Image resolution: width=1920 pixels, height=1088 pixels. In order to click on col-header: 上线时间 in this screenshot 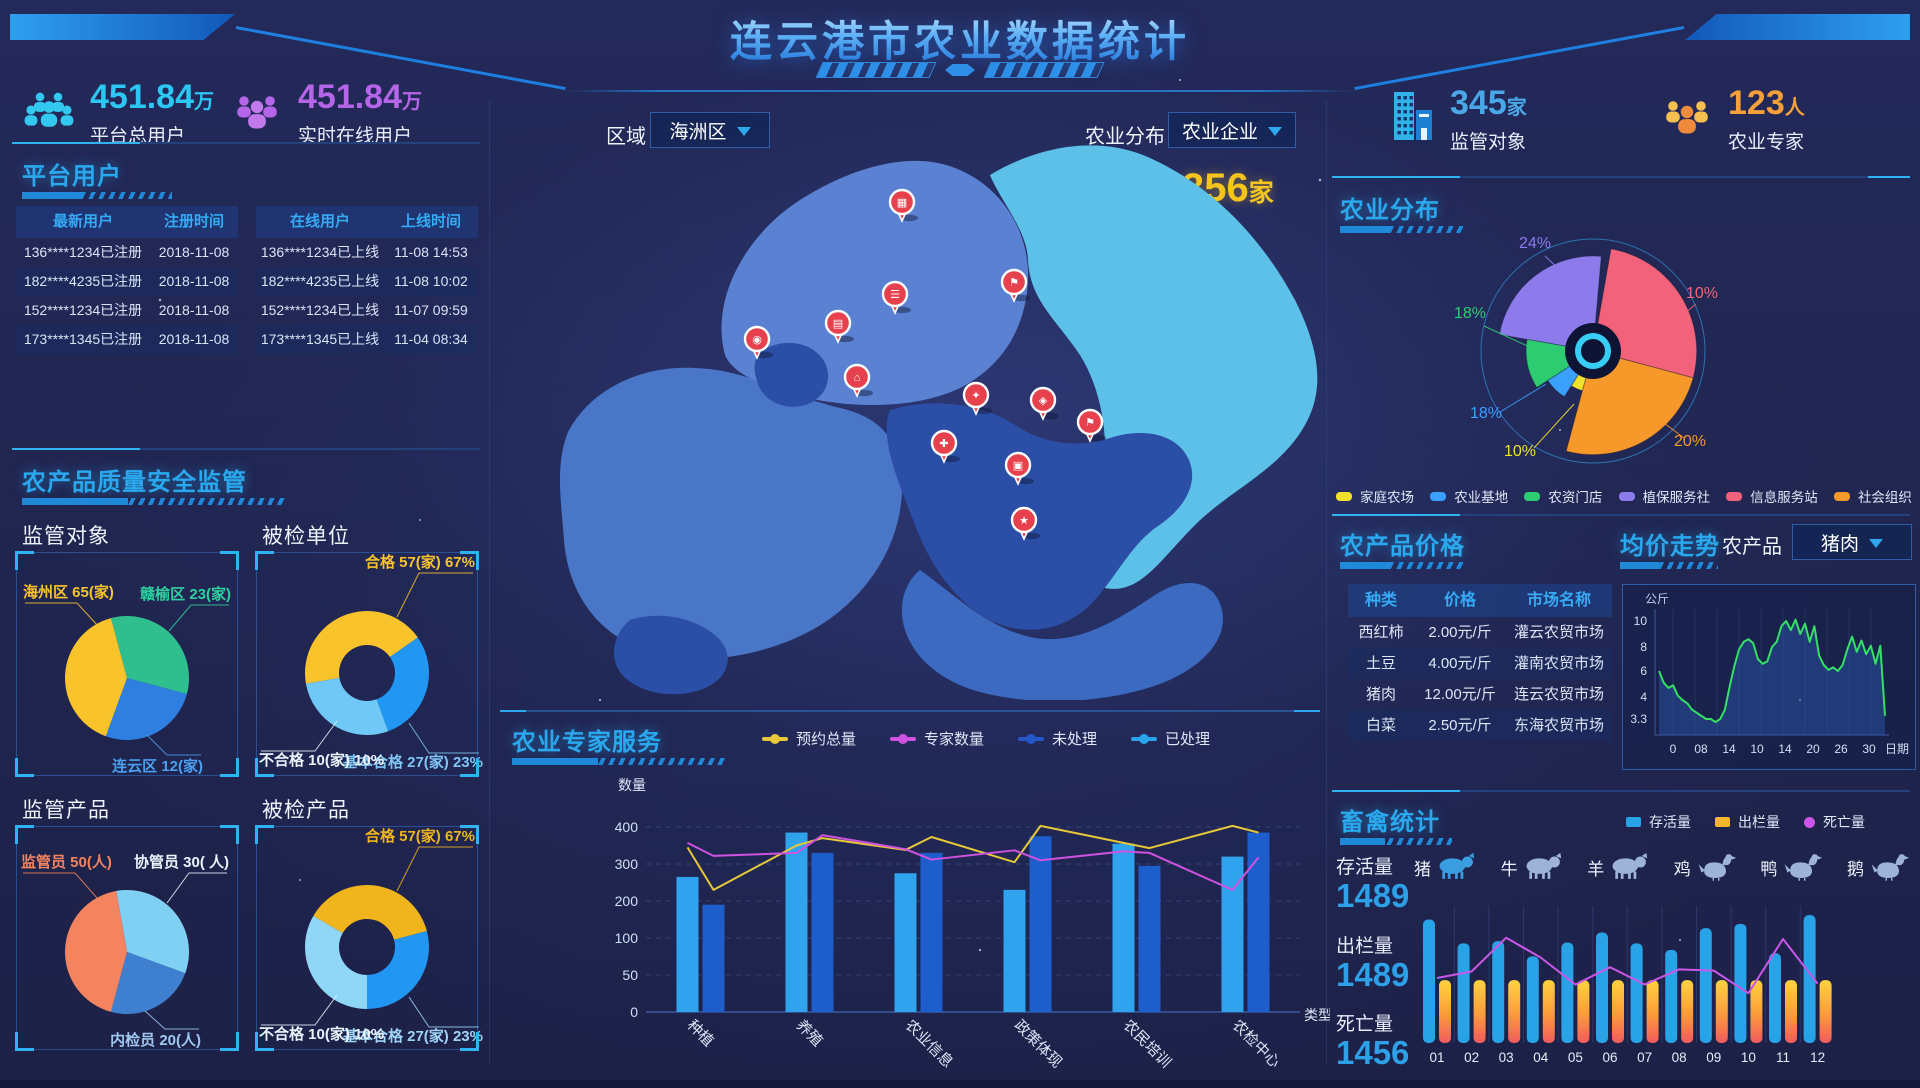, I will do `click(430, 221)`.